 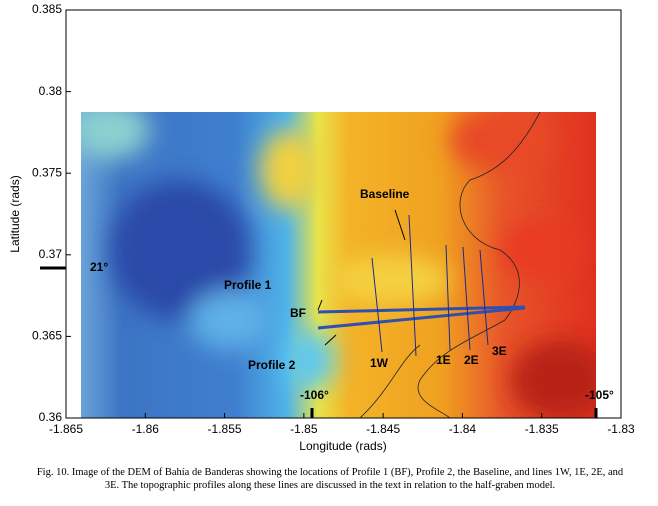 What do you see at coordinates (51, 254) in the screenshot?
I see `y-tick-label: 0.37` at bounding box center [51, 254].